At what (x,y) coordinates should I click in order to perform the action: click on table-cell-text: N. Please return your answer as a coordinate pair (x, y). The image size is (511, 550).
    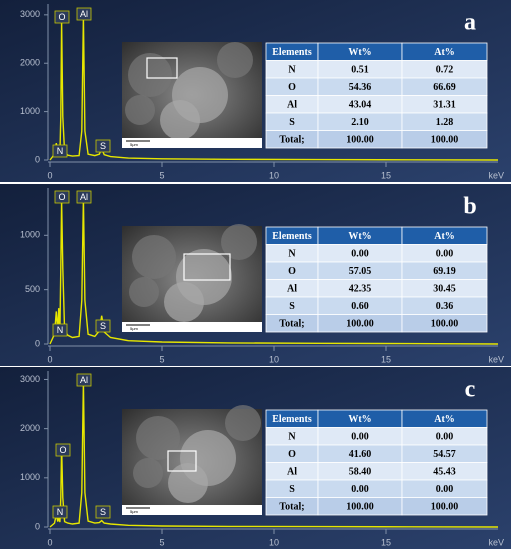
    Looking at the image, I should click on (292, 70).